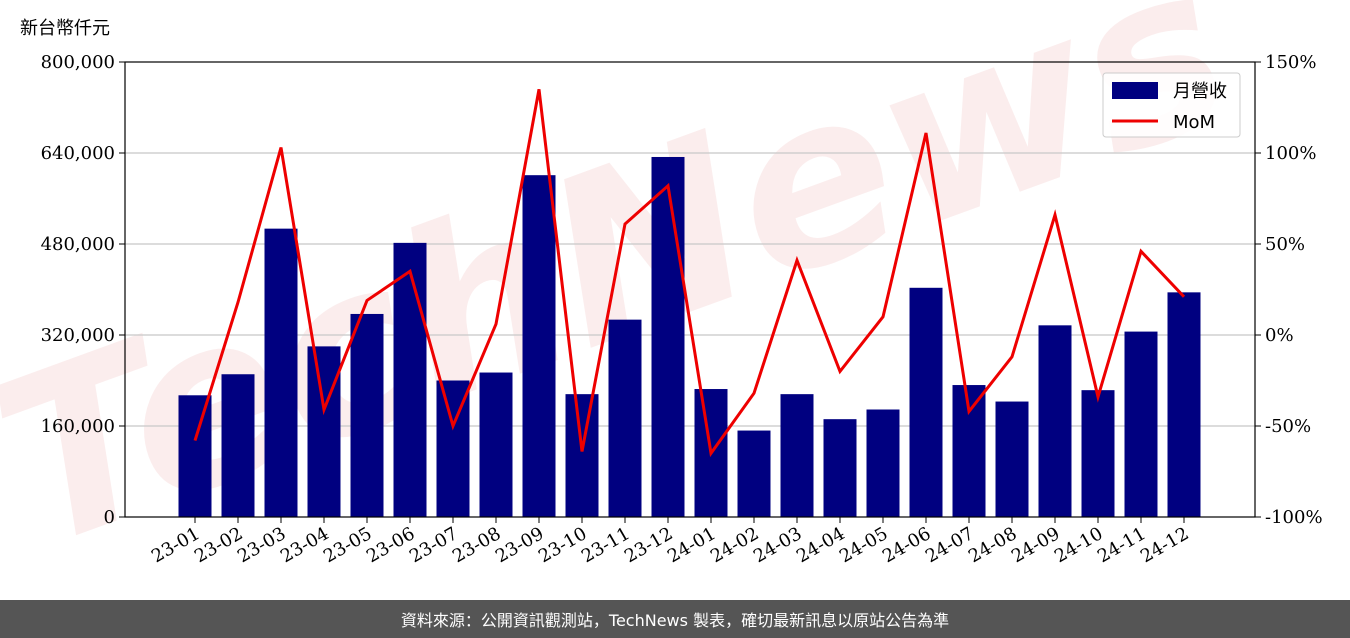 This screenshot has width=1350, height=638. I want to click on y-axis-unit-label: 新台幣仟元, so click(65, 28).